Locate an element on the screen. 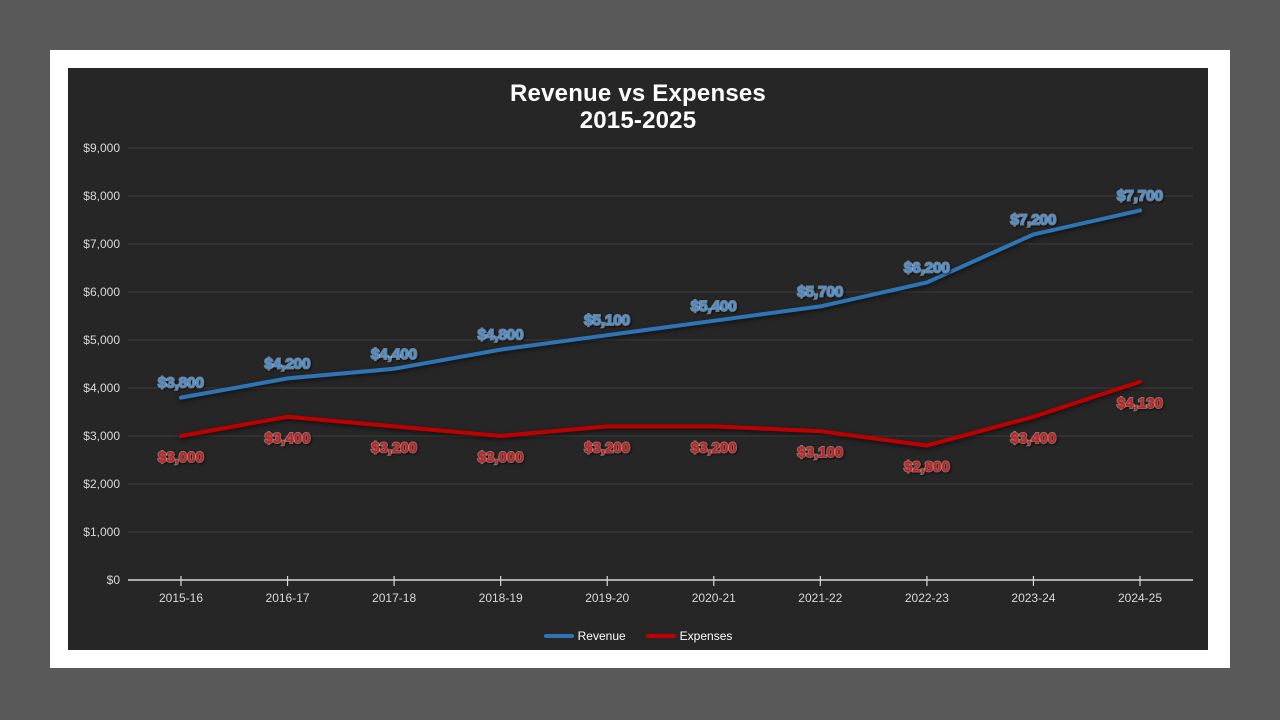 The width and height of the screenshot is (1280, 720). y-axis-label: $8,000 is located at coordinates (101, 196).